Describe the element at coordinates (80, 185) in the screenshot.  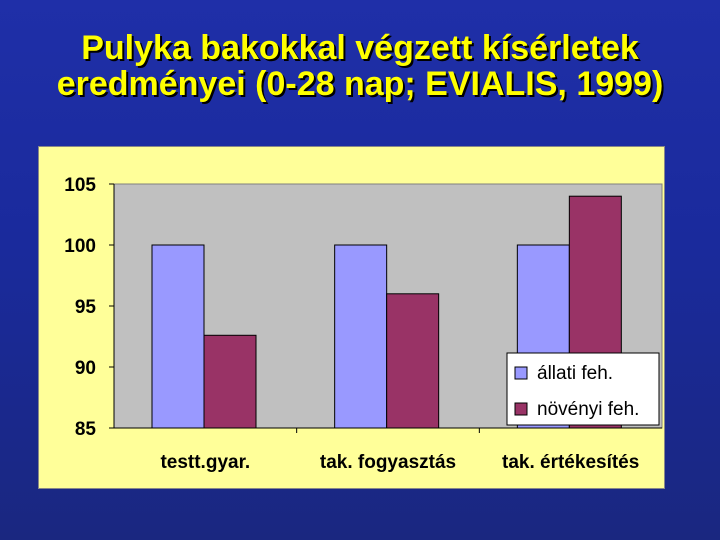
I see `y-tick-label: 105` at that location.